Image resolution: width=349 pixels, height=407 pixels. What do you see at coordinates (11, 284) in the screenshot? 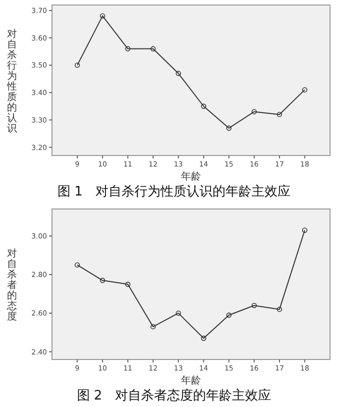
I see `y-axis-title: 对自杀者的态度` at bounding box center [11, 284].